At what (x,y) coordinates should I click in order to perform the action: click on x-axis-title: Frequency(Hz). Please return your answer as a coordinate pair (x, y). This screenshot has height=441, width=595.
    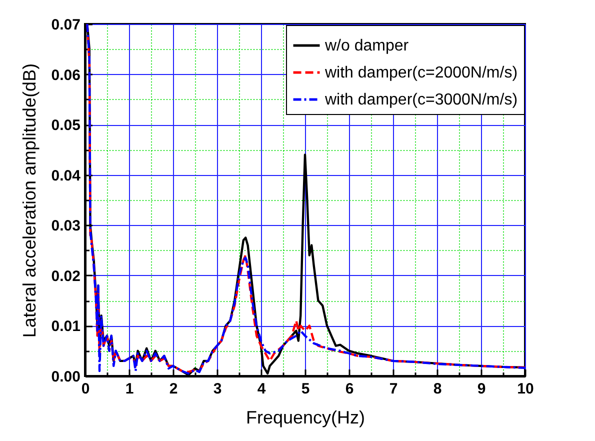
    Looking at the image, I should click on (306, 418).